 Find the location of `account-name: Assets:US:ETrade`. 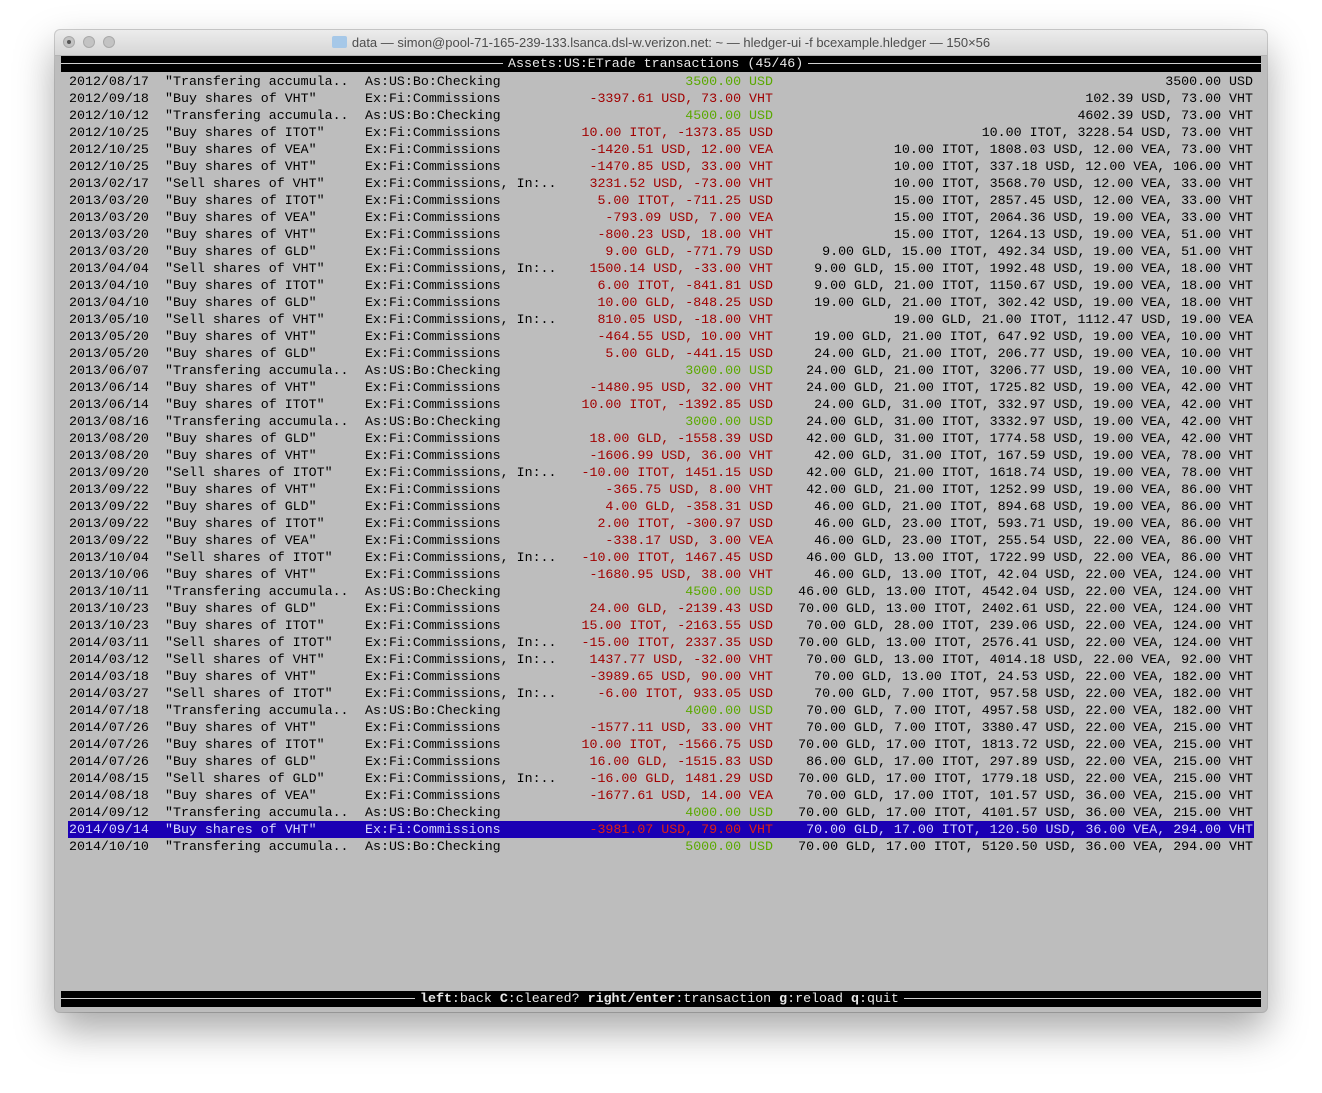

account-name: Assets:US:ETrade is located at coordinates (572, 63).